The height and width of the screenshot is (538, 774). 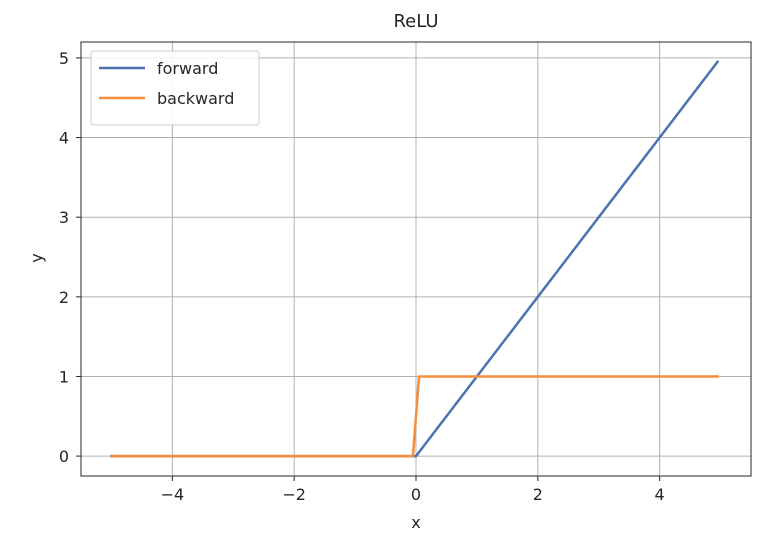 What do you see at coordinates (64, 217) in the screenshot?
I see `y-tick-label: 3` at bounding box center [64, 217].